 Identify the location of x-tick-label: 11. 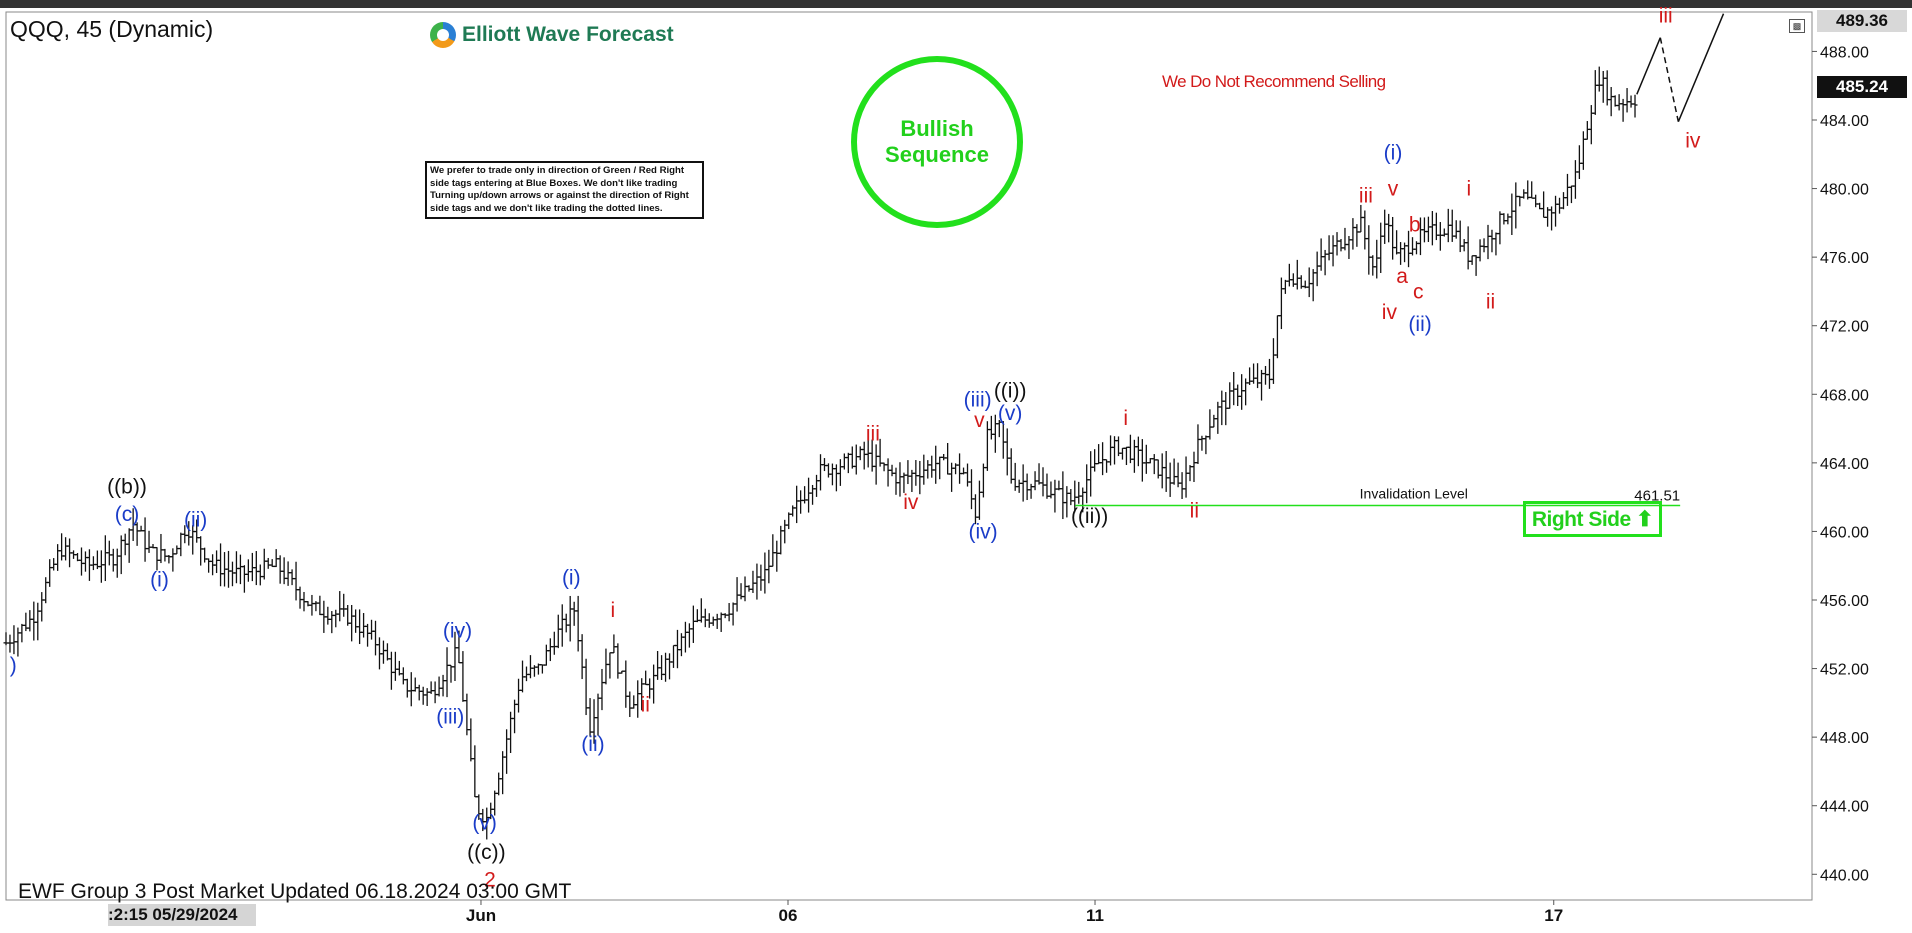
(1095, 915).